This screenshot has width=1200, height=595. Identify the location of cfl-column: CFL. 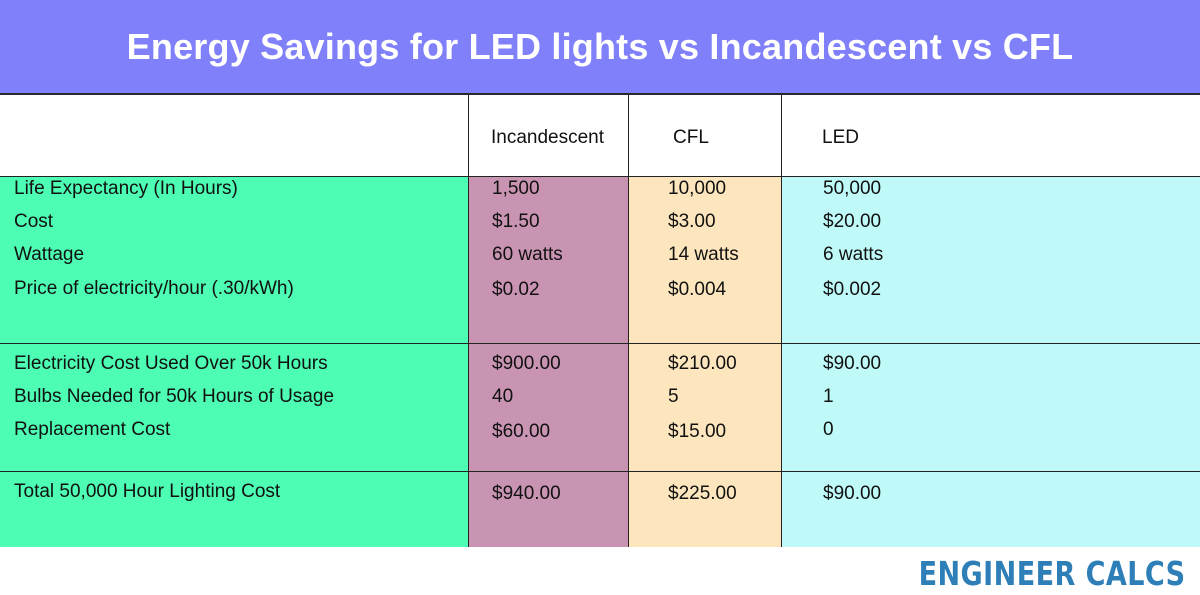
(704, 321).